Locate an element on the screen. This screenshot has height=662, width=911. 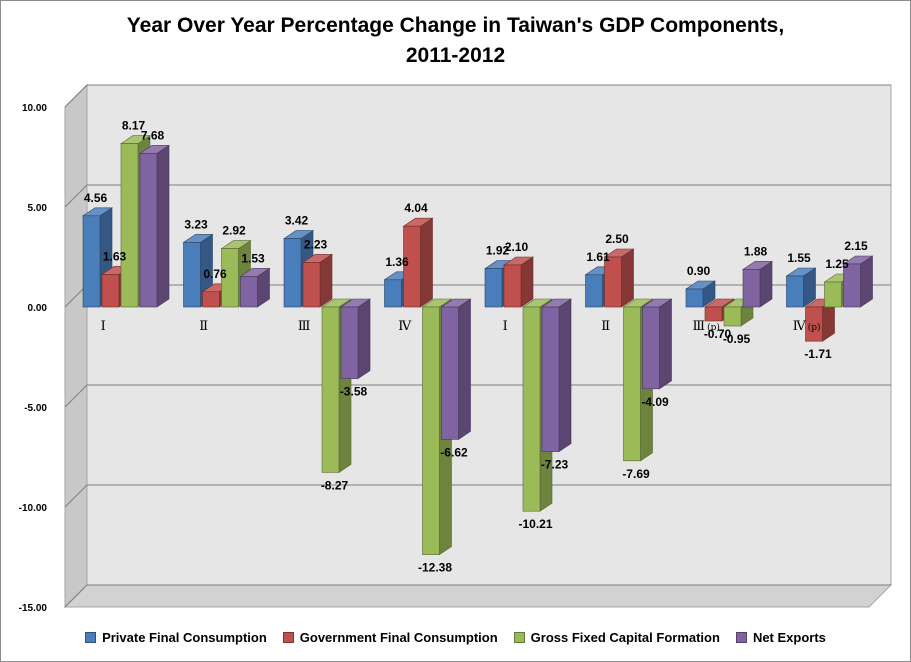
y-tick-label: -15.00 is located at coordinates (33, 608).